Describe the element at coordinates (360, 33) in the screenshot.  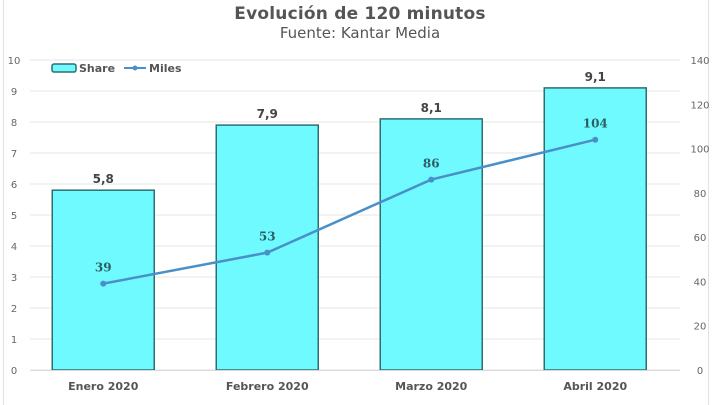
I see `chart-subtitle: Fuente: Kantar Media` at that location.